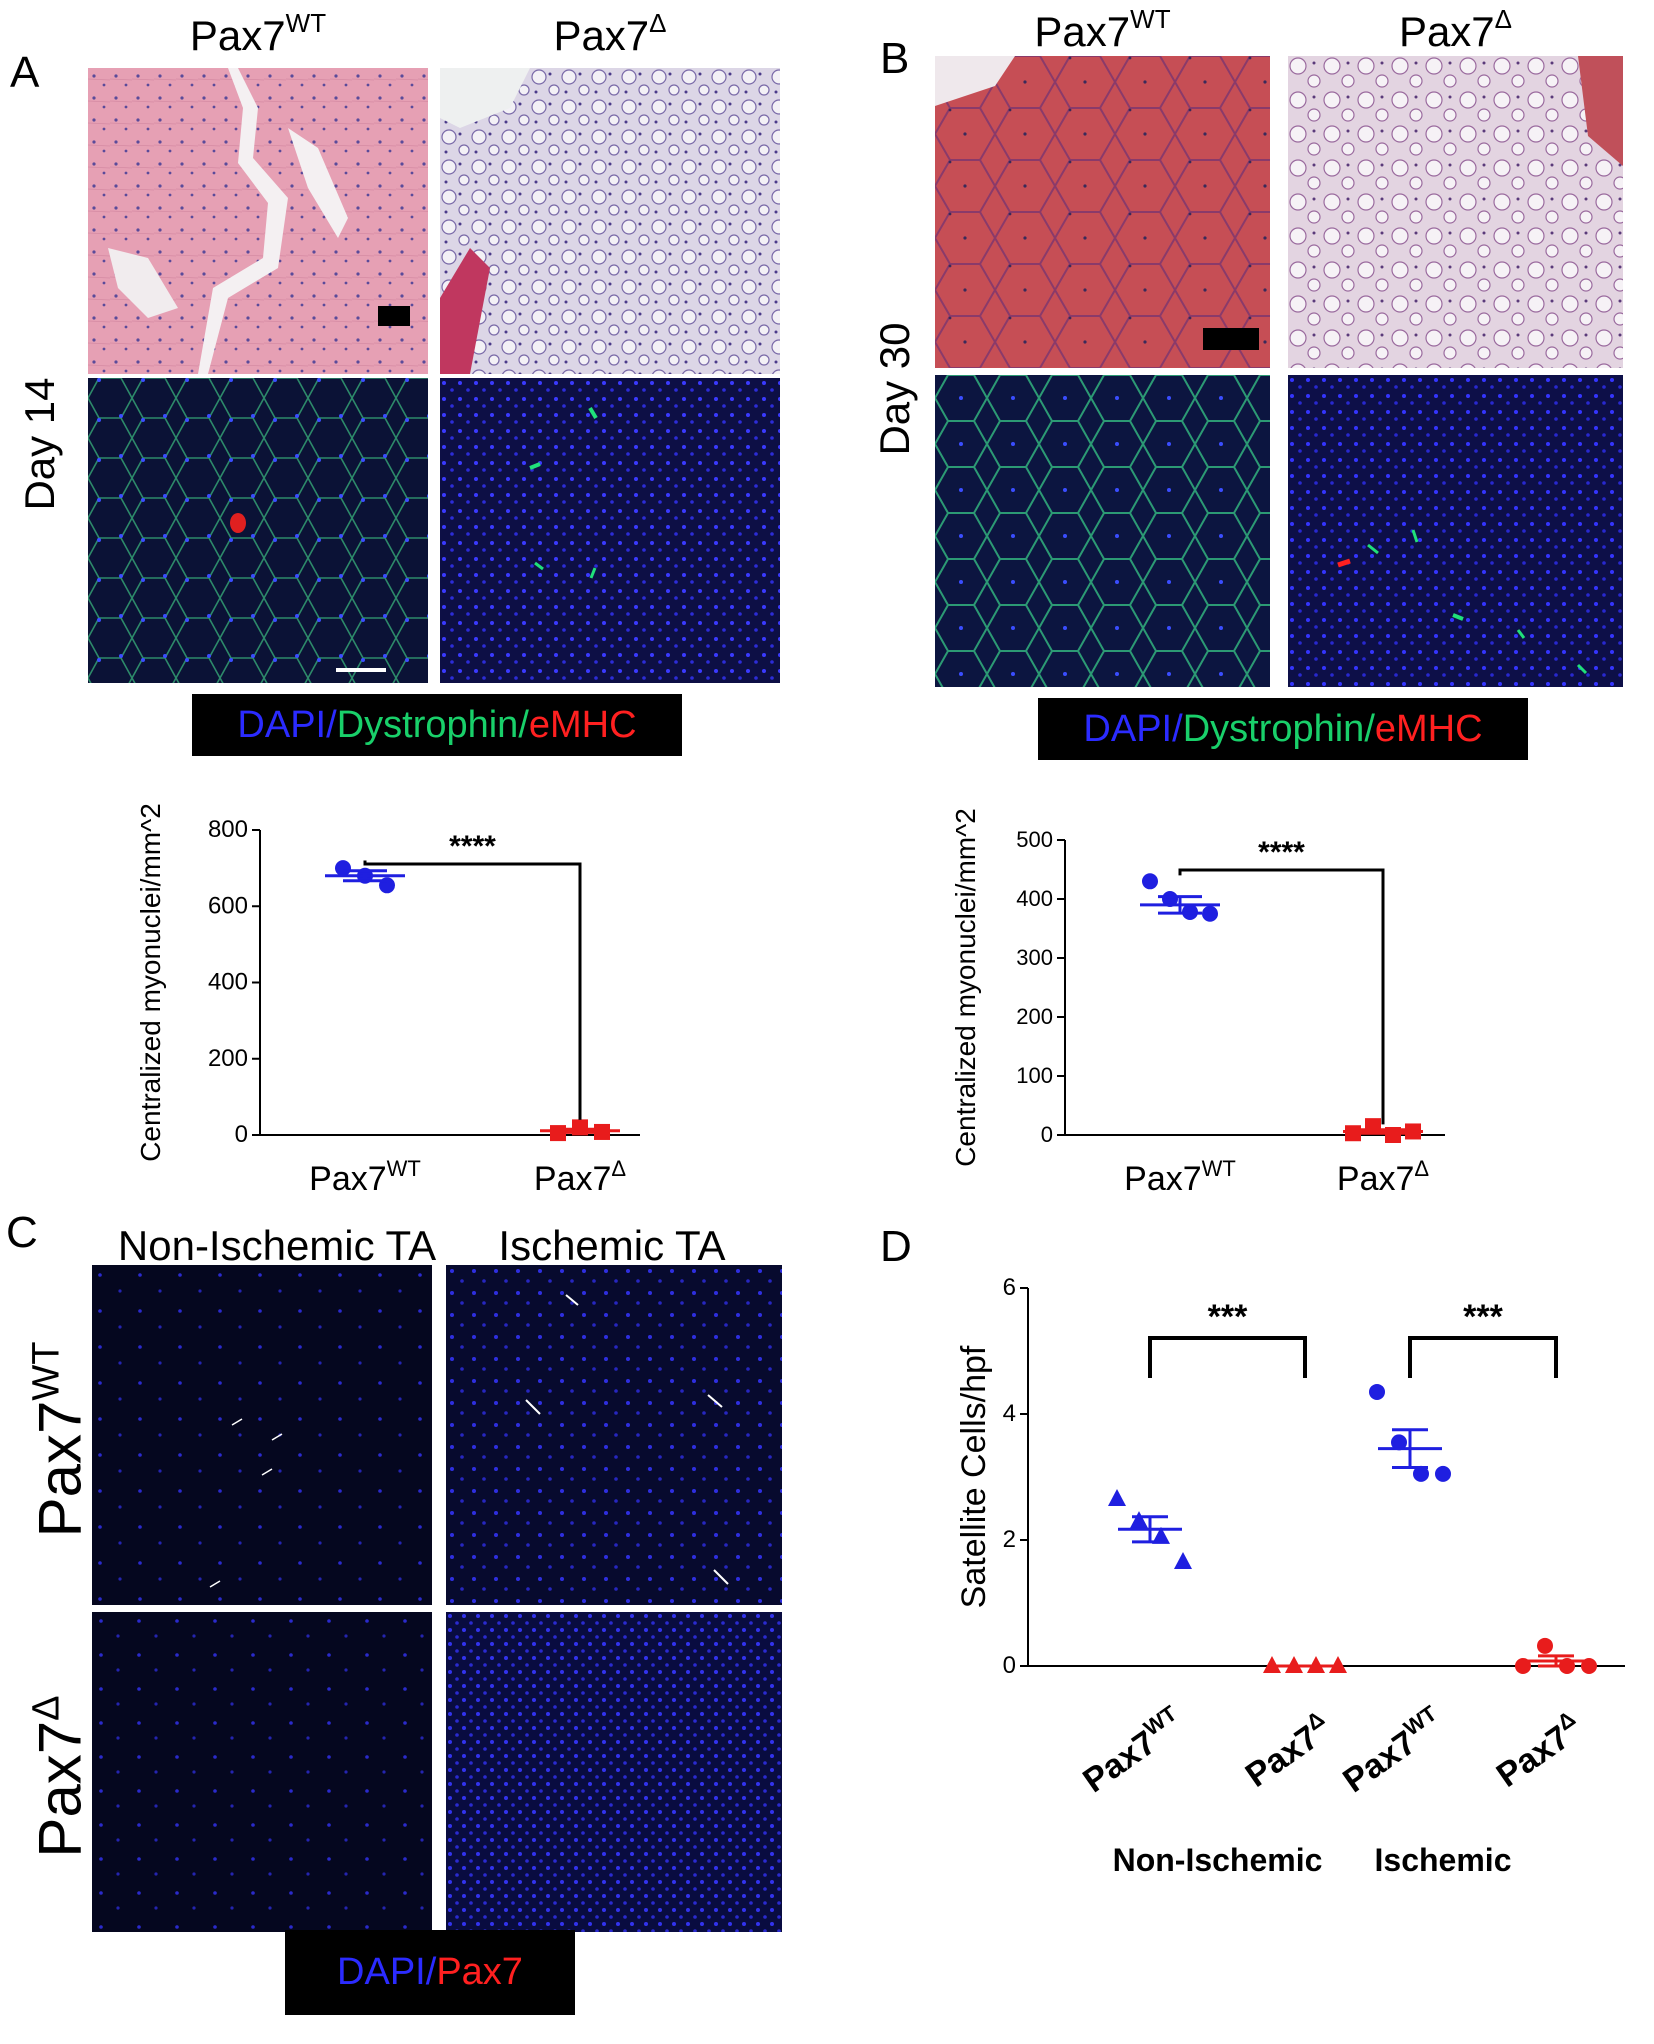 The image size is (1654, 2044). I want to click on group-label: Non-Ischemic, so click(1218, 1860).